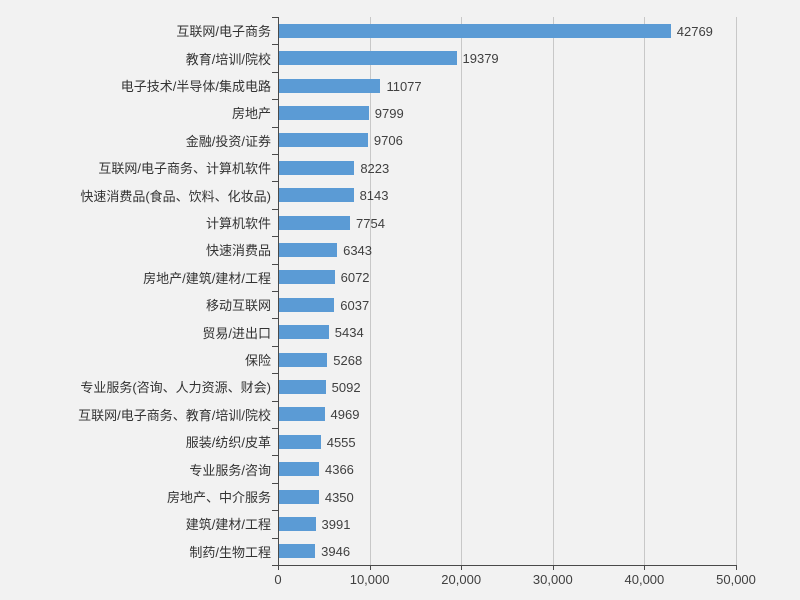 The height and width of the screenshot is (600, 800). I want to click on category-label: 房地产/建筑/建材/工程, so click(207, 278).